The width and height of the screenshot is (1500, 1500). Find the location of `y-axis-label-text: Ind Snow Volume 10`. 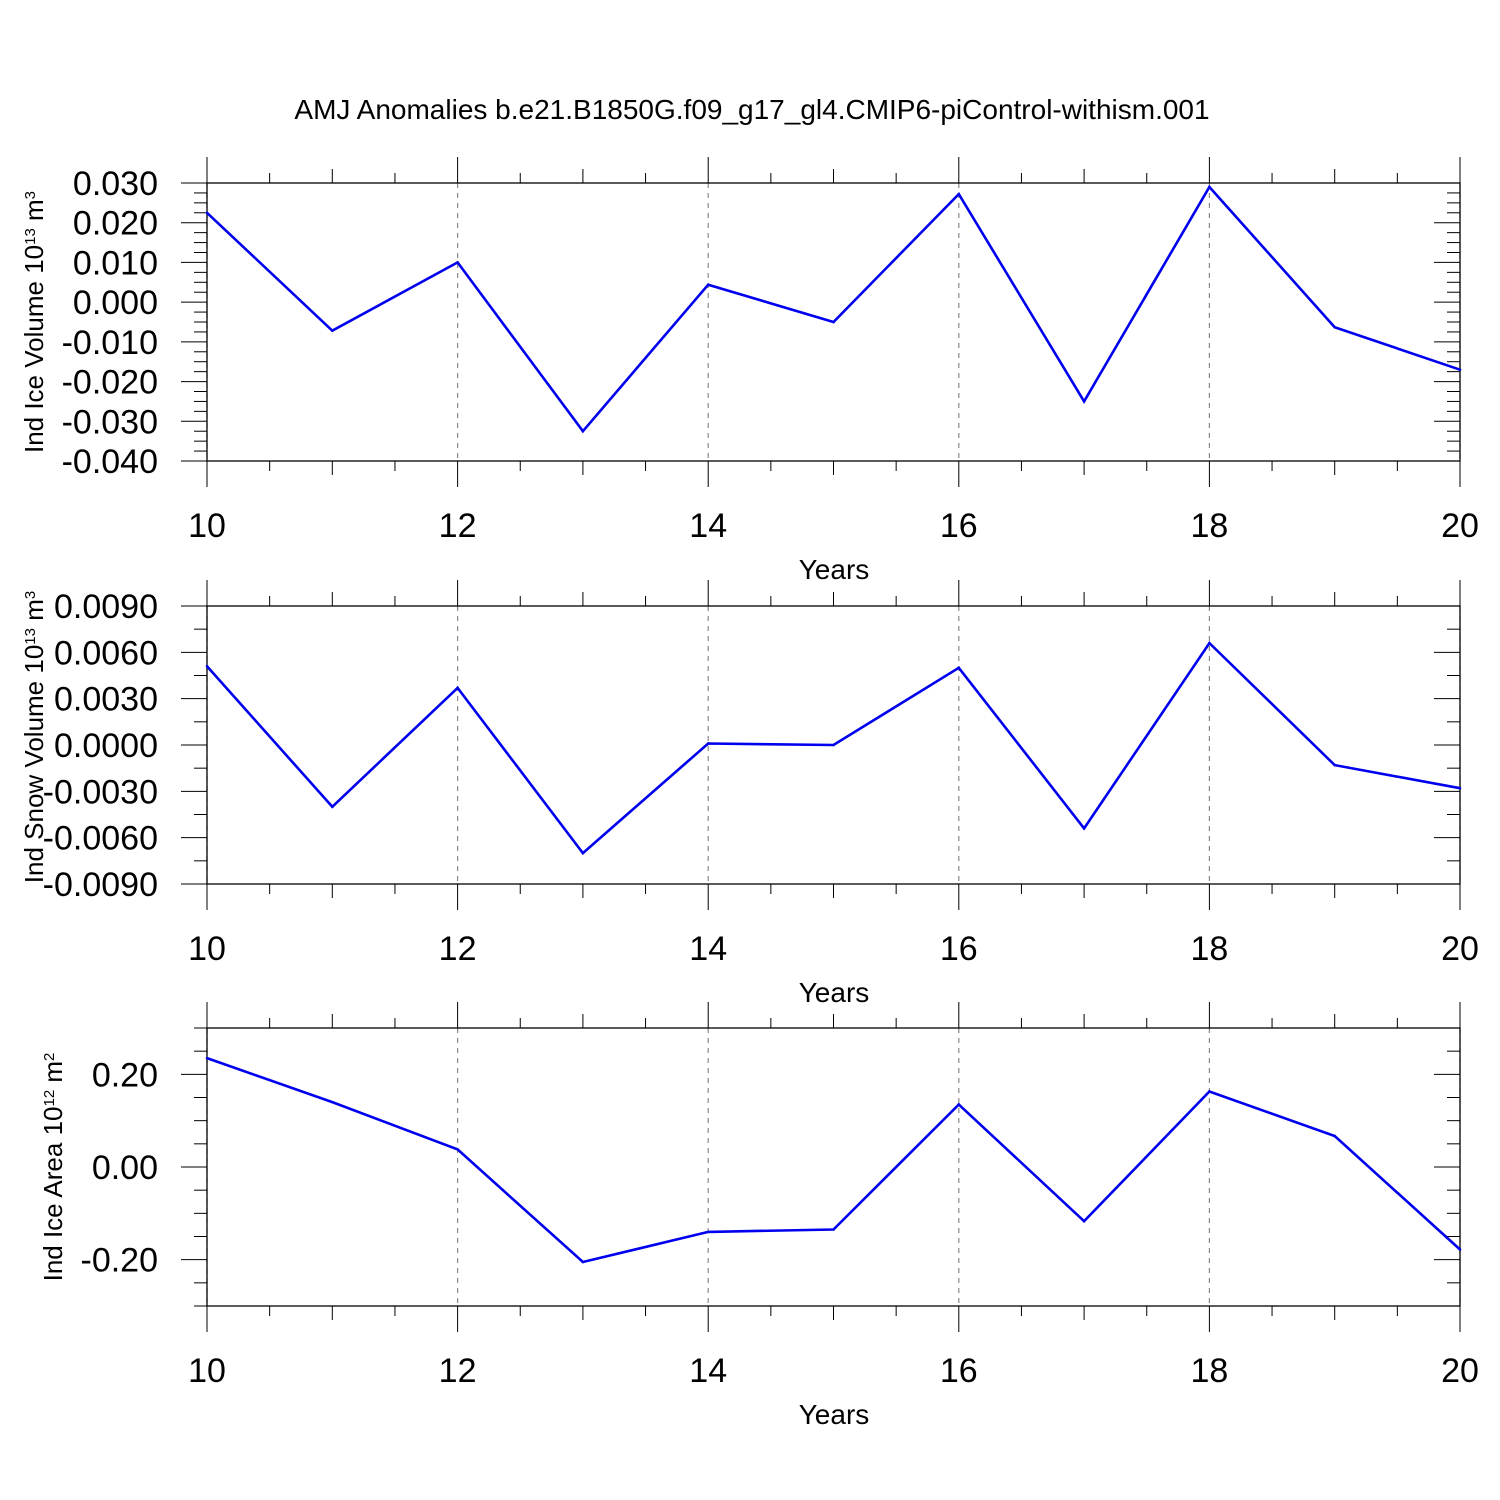

y-axis-label-text: Ind Snow Volume 10 is located at coordinates (34, 764).